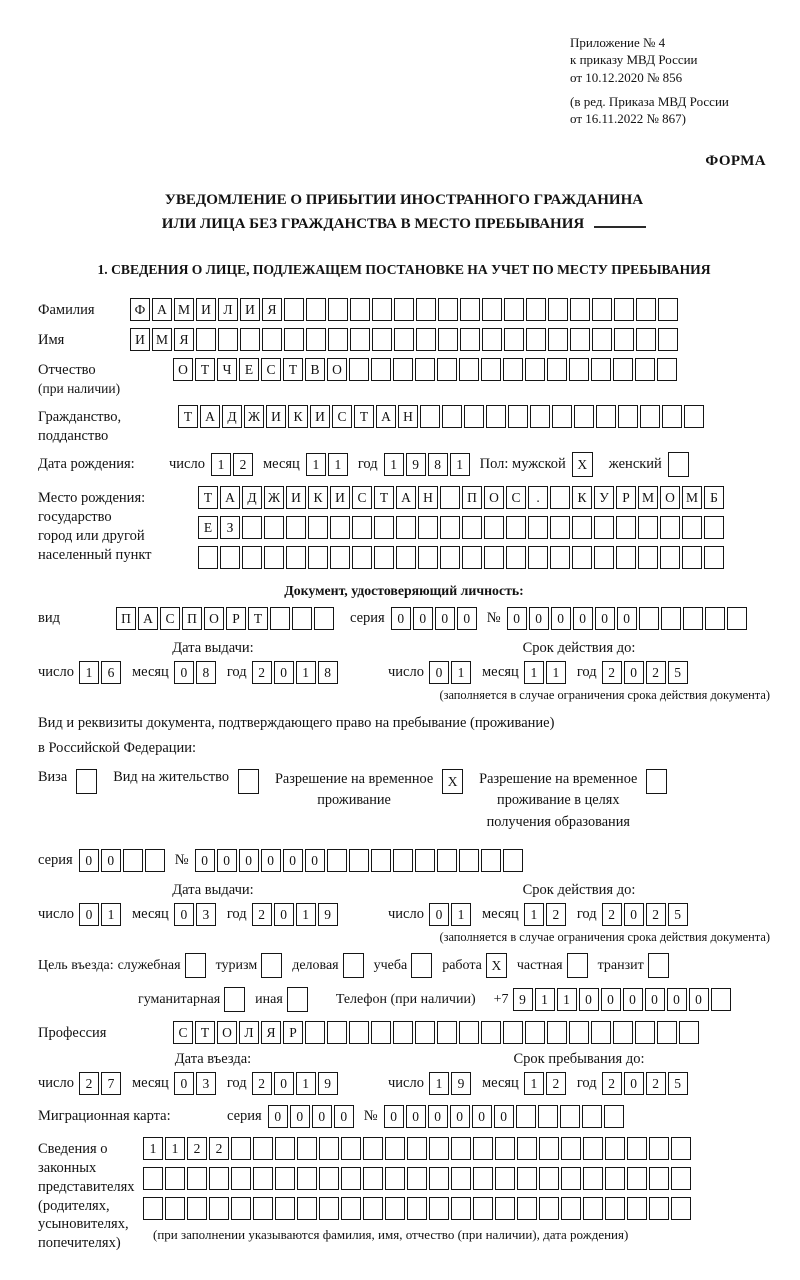 The width and height of the screenshot is (800, 1280). Describe the element at coordinates (462, 558) in the screenshot. I see `birth-place-boxes-row3` at that location.